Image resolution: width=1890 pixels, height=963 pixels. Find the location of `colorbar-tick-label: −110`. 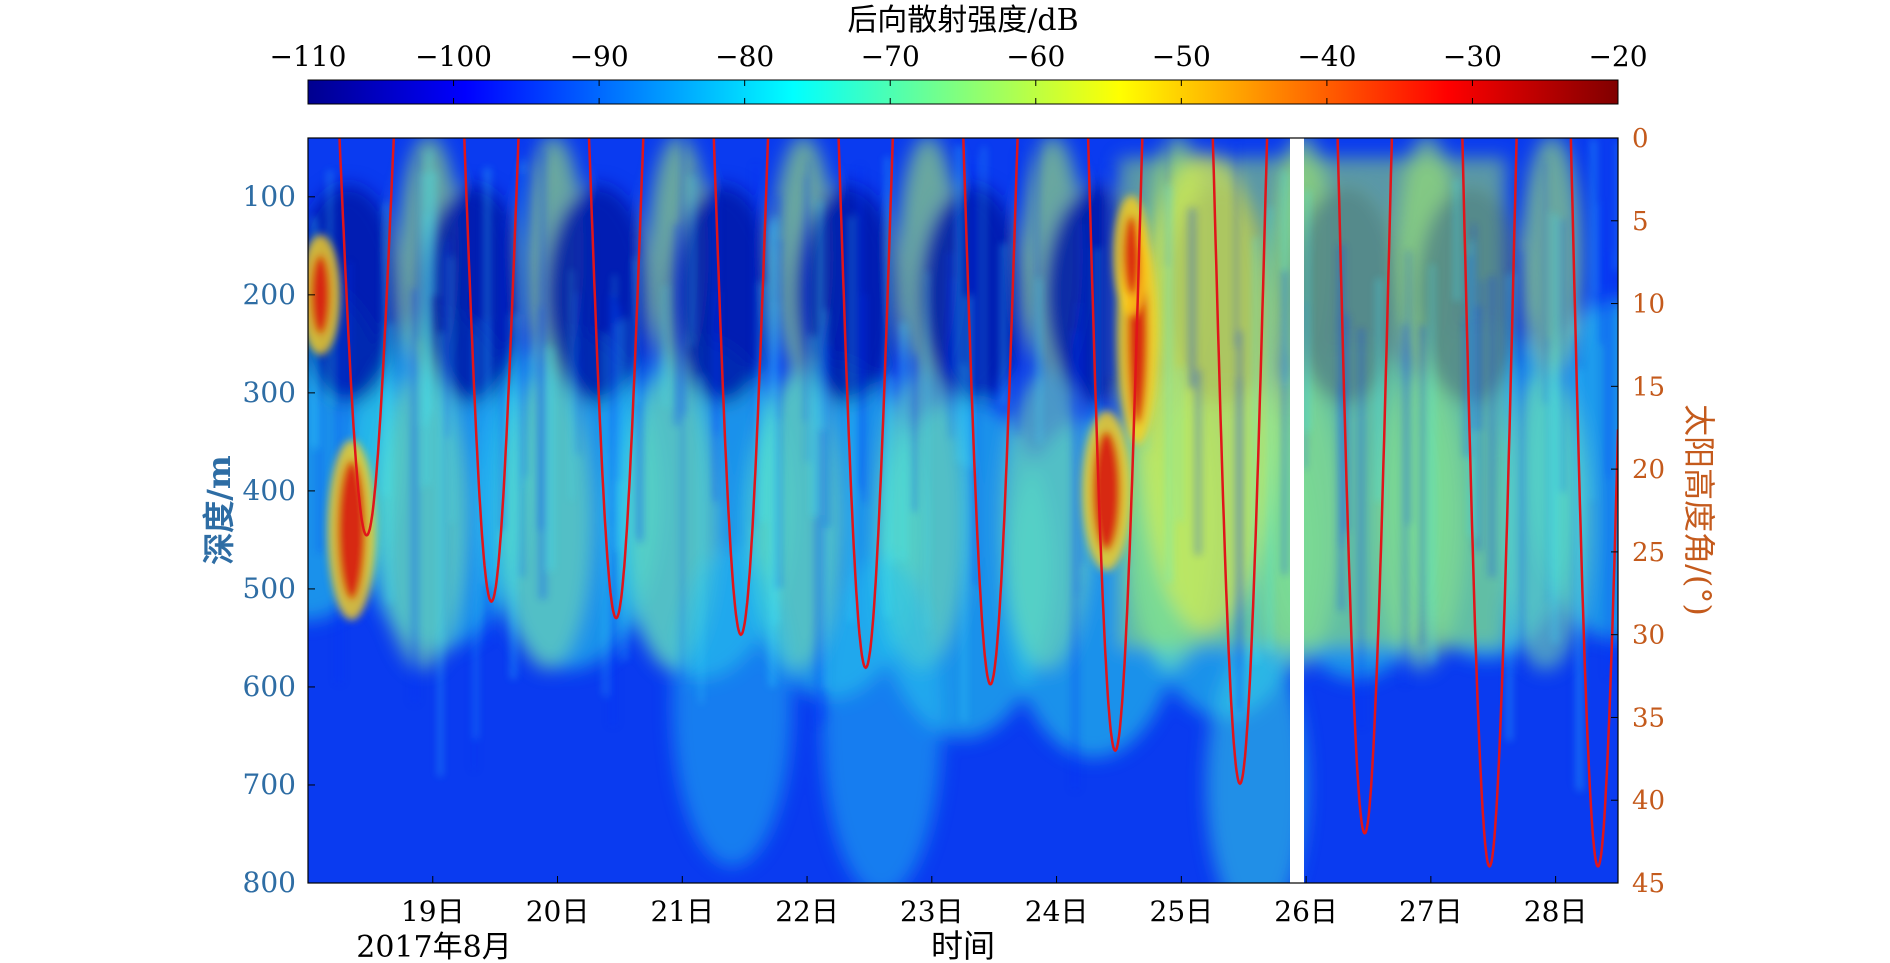

colorbar-tick-label: −110 is located at coordinates (308, 56).